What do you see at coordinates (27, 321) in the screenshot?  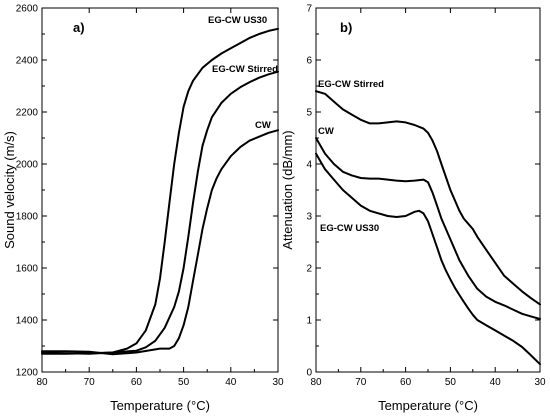 I see `y-tick-label: 1400` at bounding box center [27, 321].